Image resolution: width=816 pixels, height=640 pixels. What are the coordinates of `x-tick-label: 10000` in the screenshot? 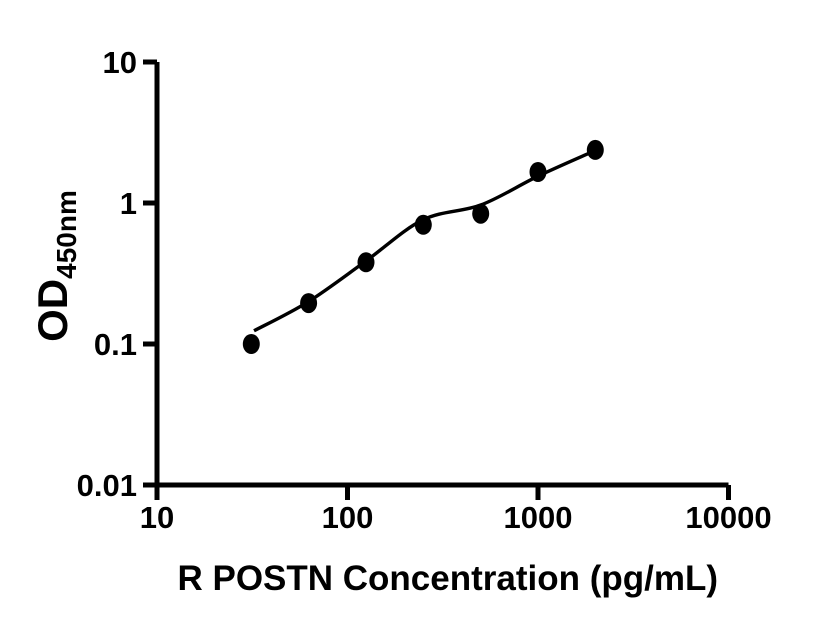 It's located at (728, 517).